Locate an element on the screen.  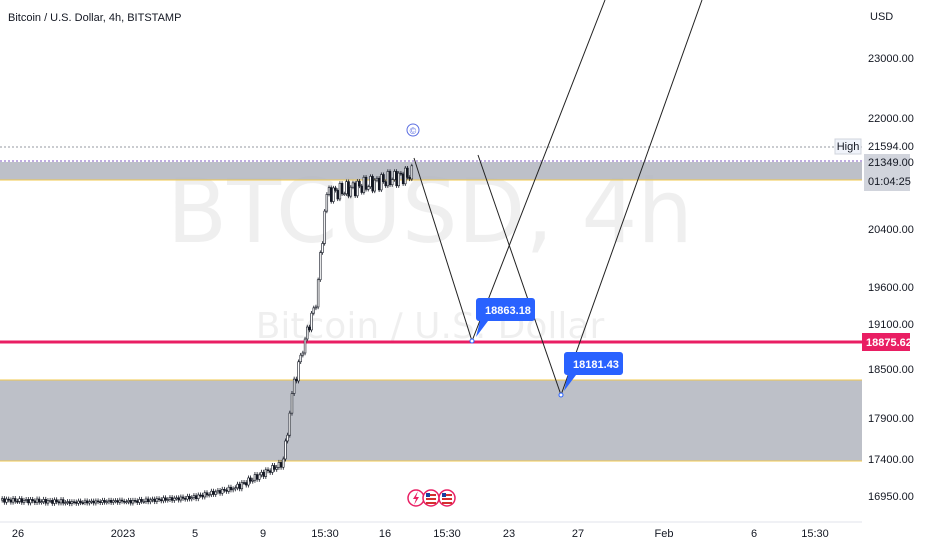
last-price-label is located at coordinates (887, 172).